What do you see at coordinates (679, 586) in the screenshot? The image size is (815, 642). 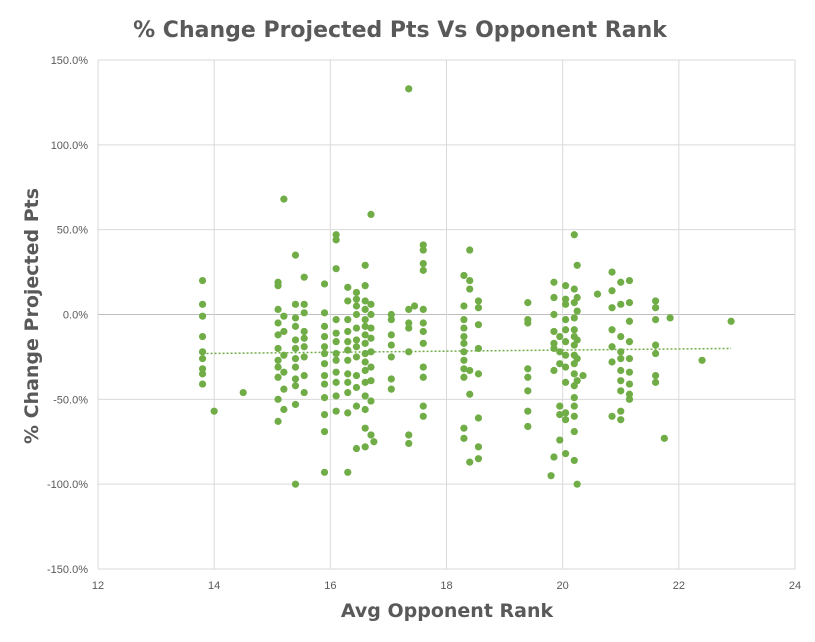 I see `x-tick-label: 22` at bounding box center [679, 586].